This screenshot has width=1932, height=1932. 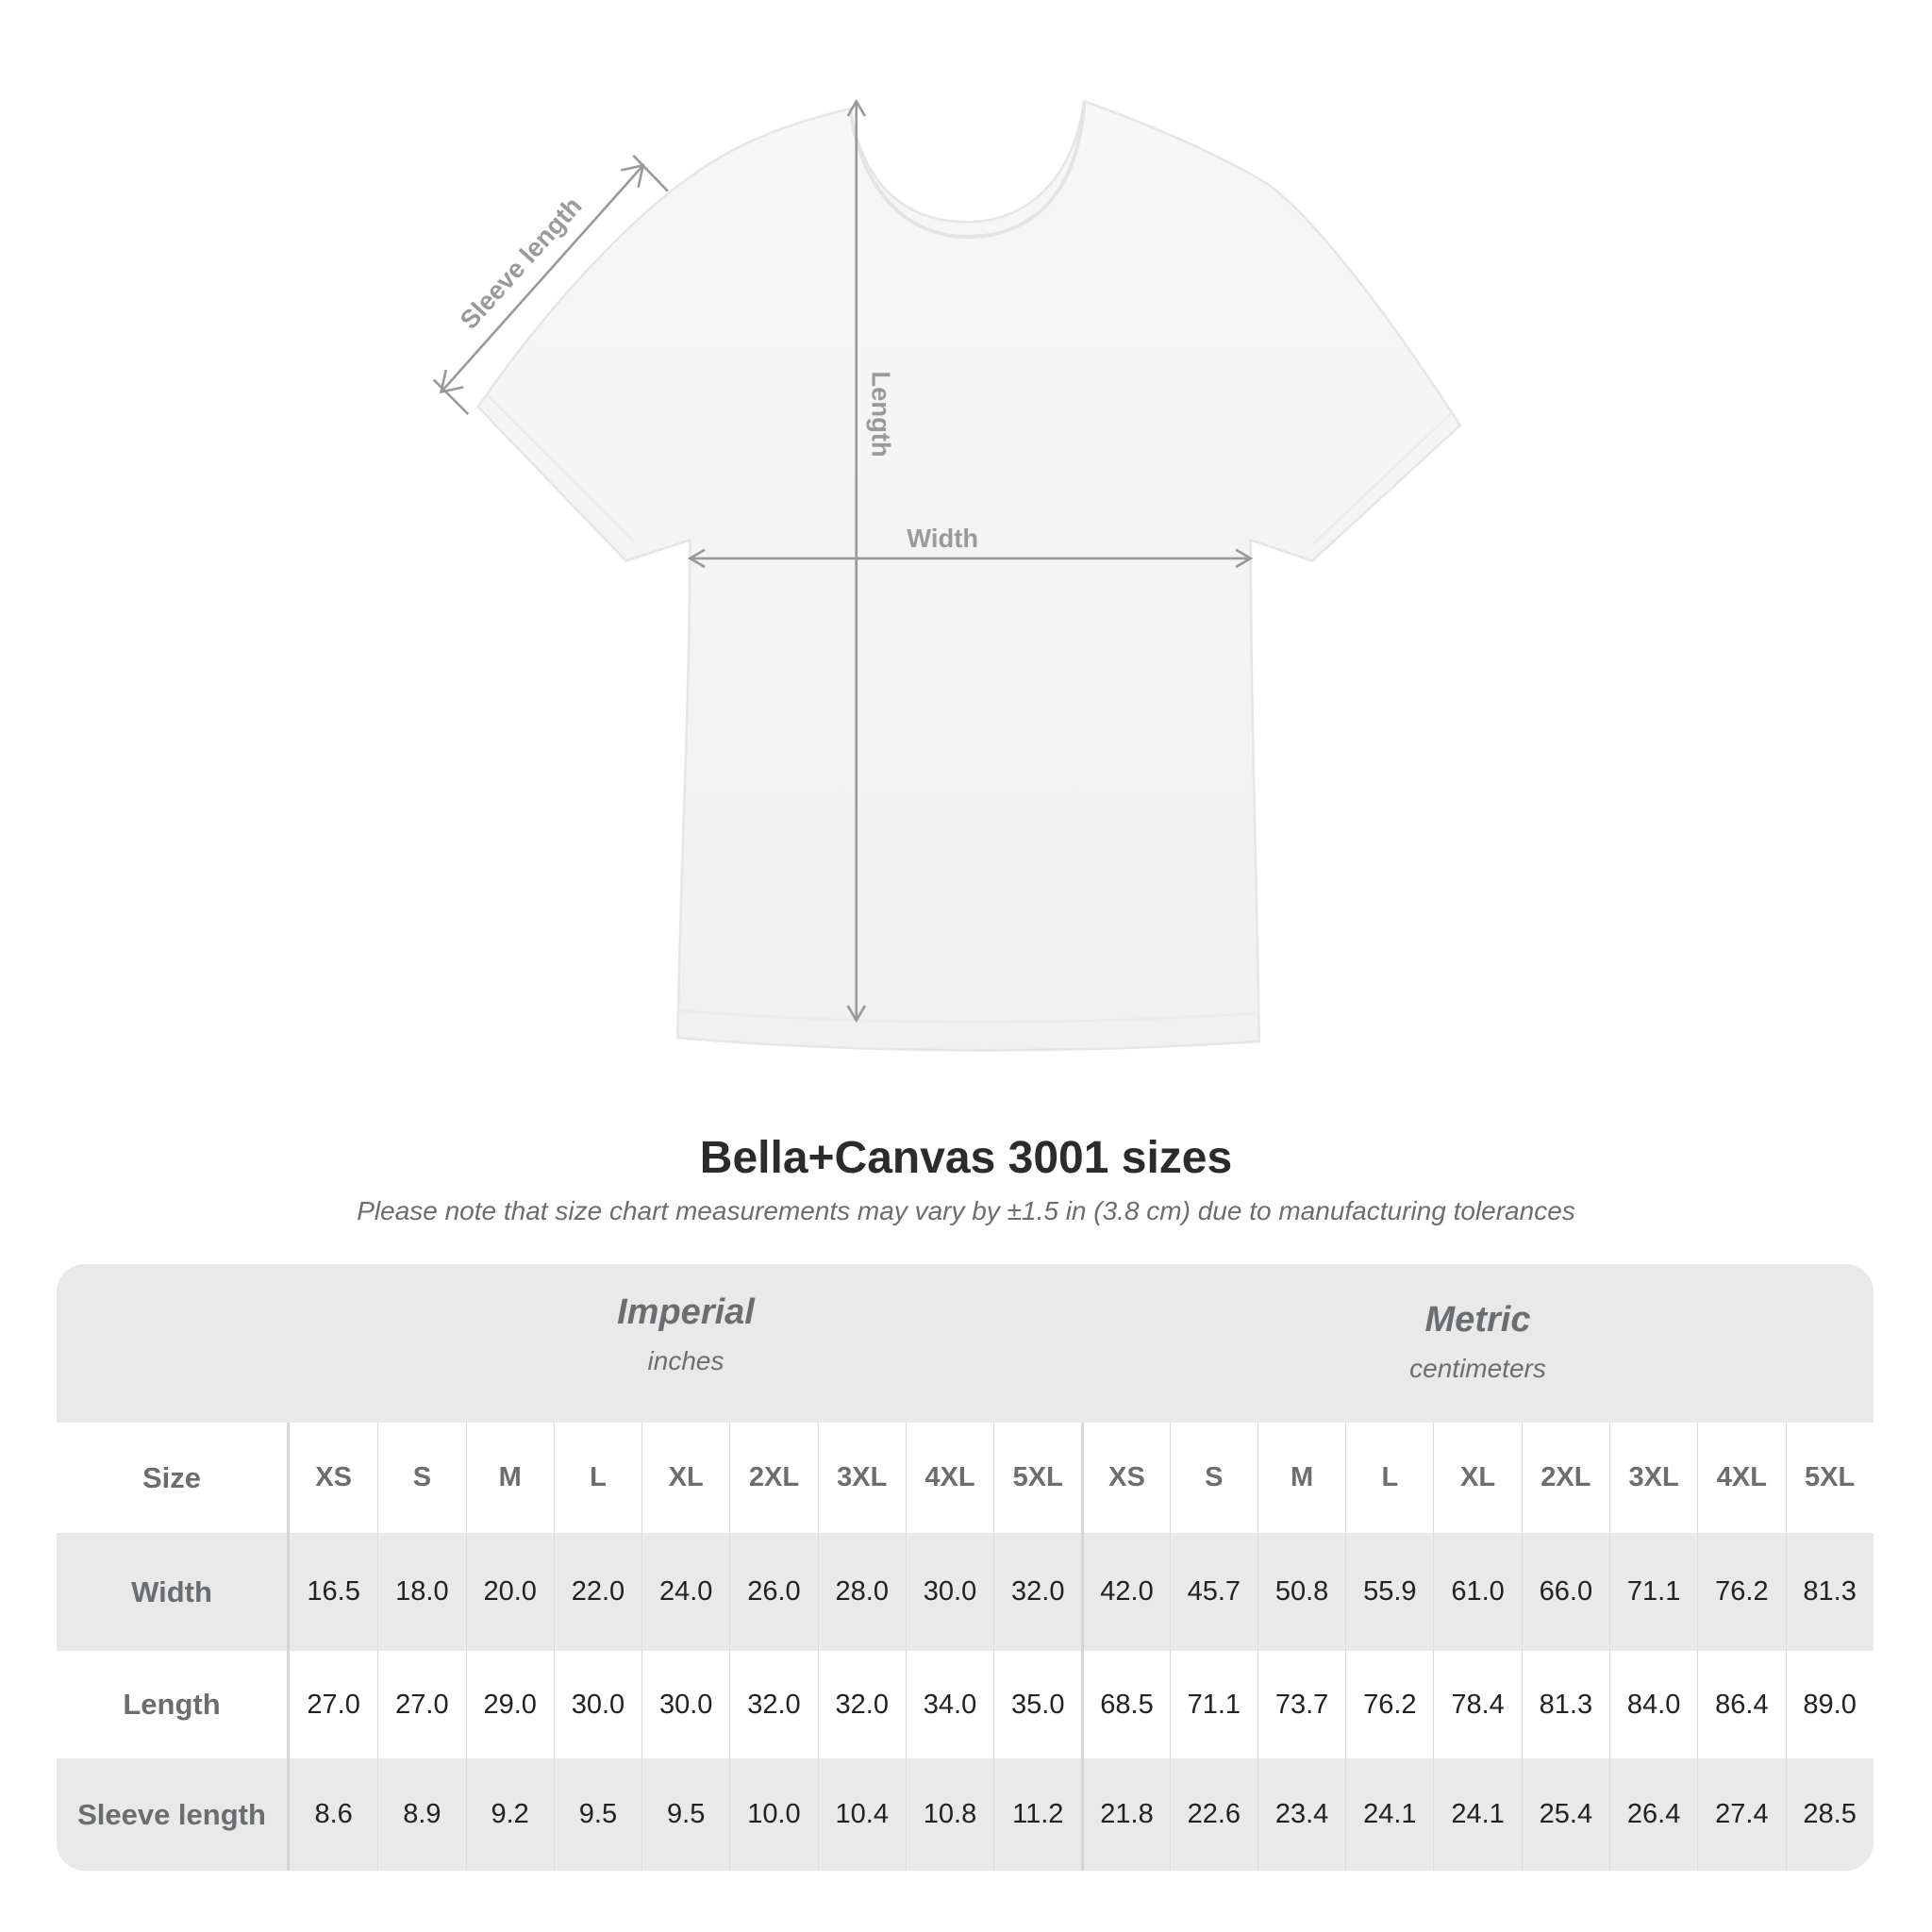 I want to click on table-cell: 28.0, so click(x=861, y=1592).